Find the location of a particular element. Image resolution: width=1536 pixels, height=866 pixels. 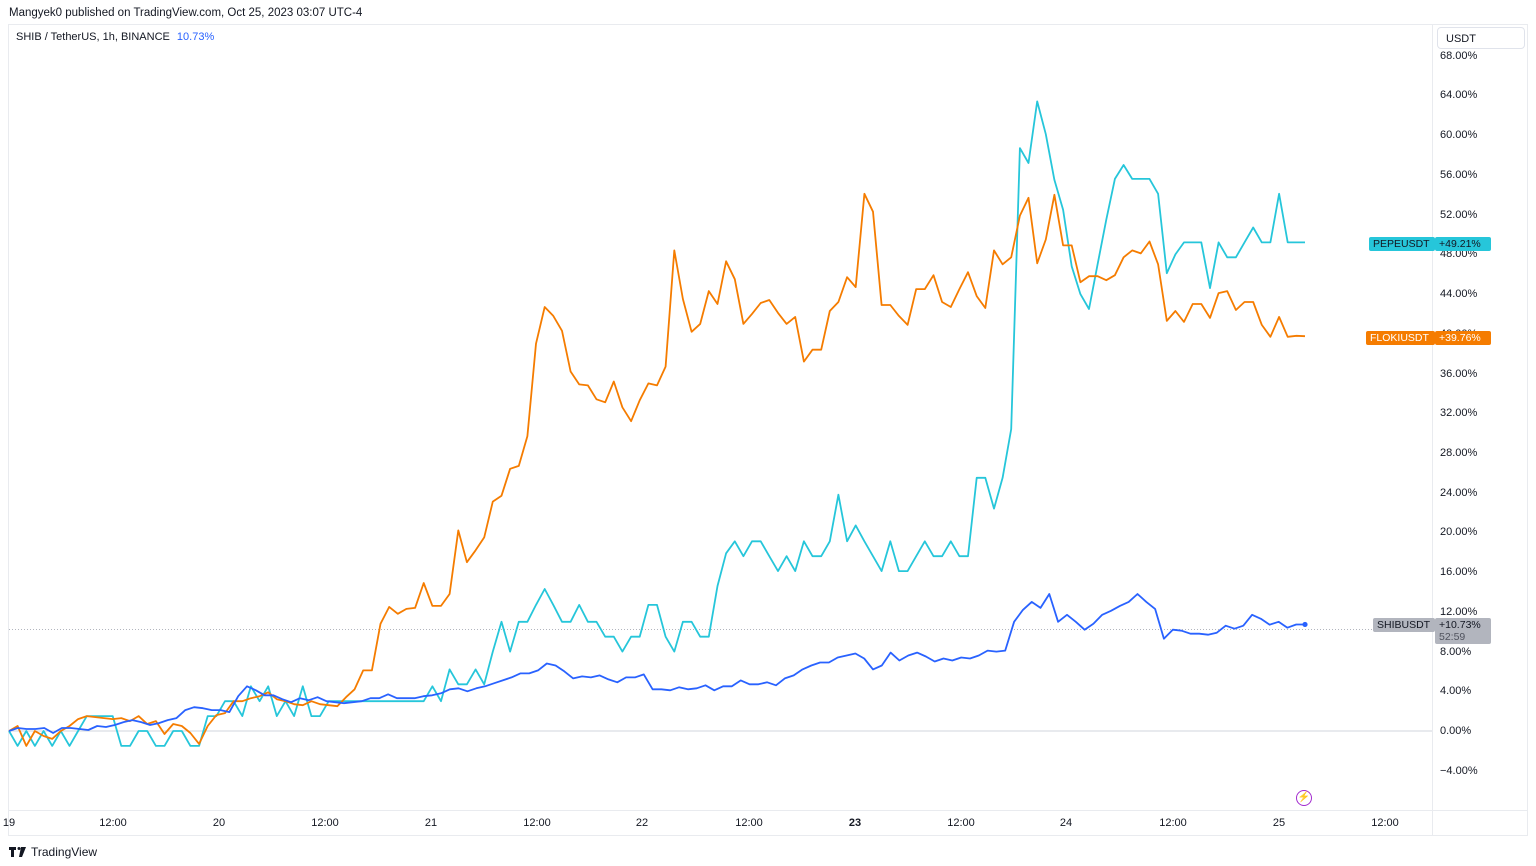

floki-tag-name: FLOKIUSDT is located at coordinates (1400, 338).